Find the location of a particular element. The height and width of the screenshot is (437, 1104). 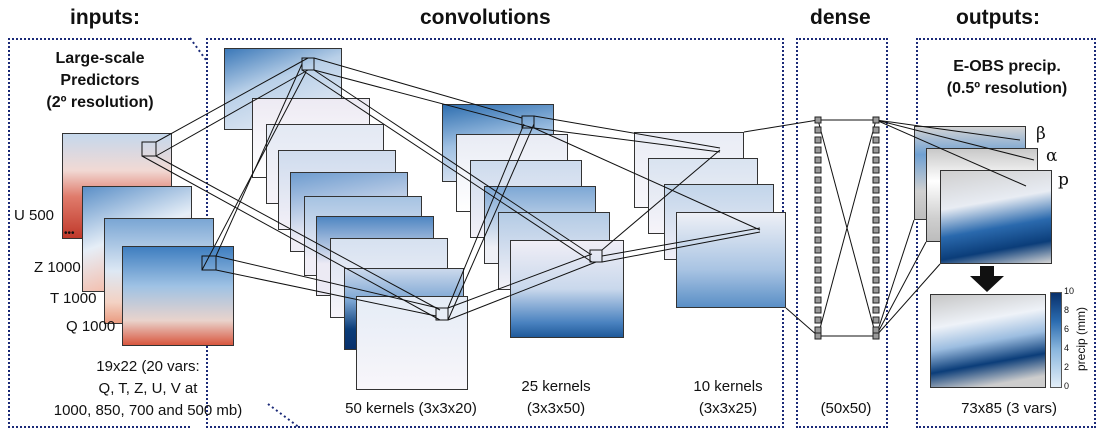

conv3-caption-line2: (3x3x25) is located at coordinates (728, 408).